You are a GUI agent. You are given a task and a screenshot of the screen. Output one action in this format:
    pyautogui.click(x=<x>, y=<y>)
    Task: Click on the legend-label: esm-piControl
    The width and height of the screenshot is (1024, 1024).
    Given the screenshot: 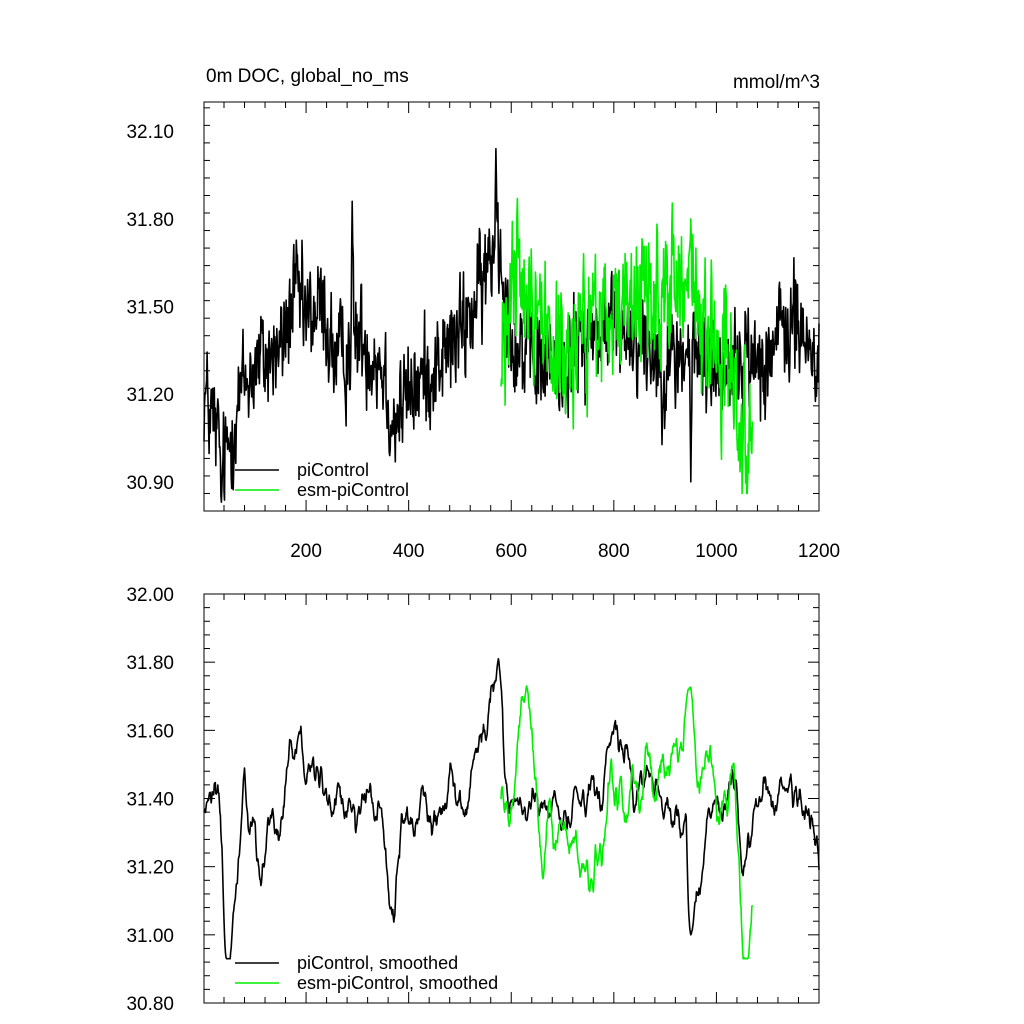 What is the action you would take?
    pyautogui.click(x=353, y=490)
    